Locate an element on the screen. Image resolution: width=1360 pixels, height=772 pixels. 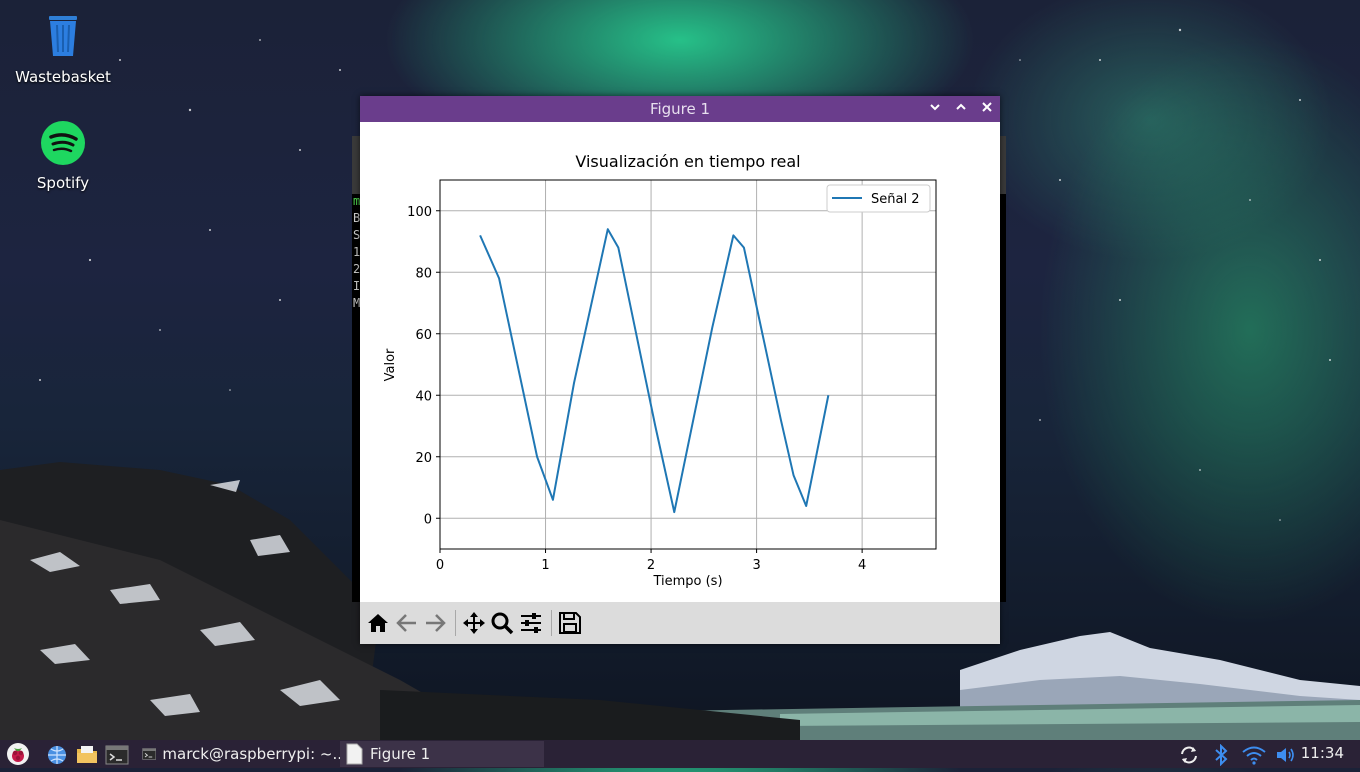
file-manager-icon is located at coordinates (87, 754).